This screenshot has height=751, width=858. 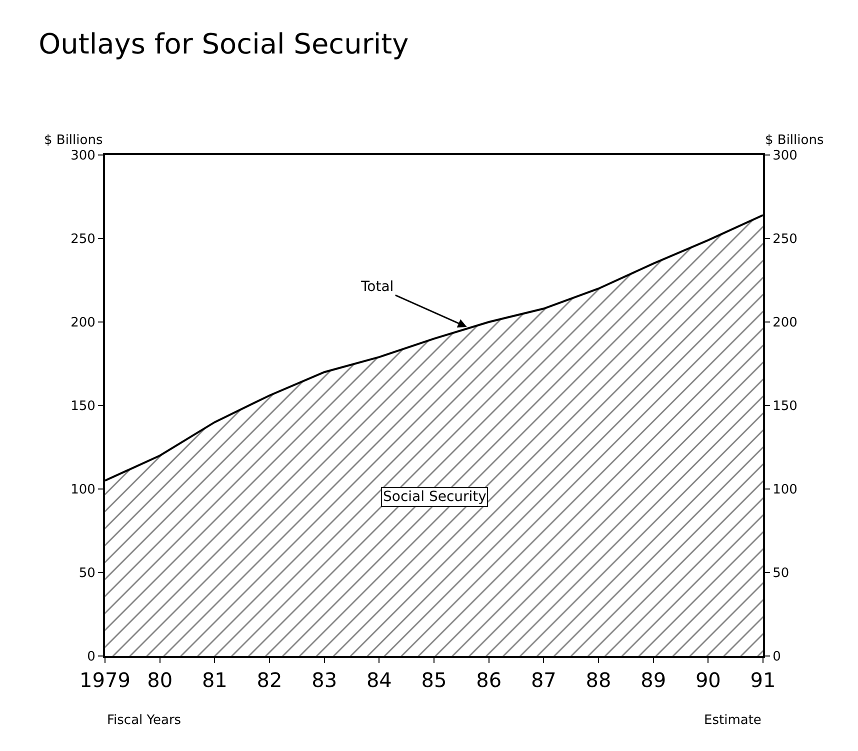 I want to click on x-tick-label: 85, so click(x=434, y=680).